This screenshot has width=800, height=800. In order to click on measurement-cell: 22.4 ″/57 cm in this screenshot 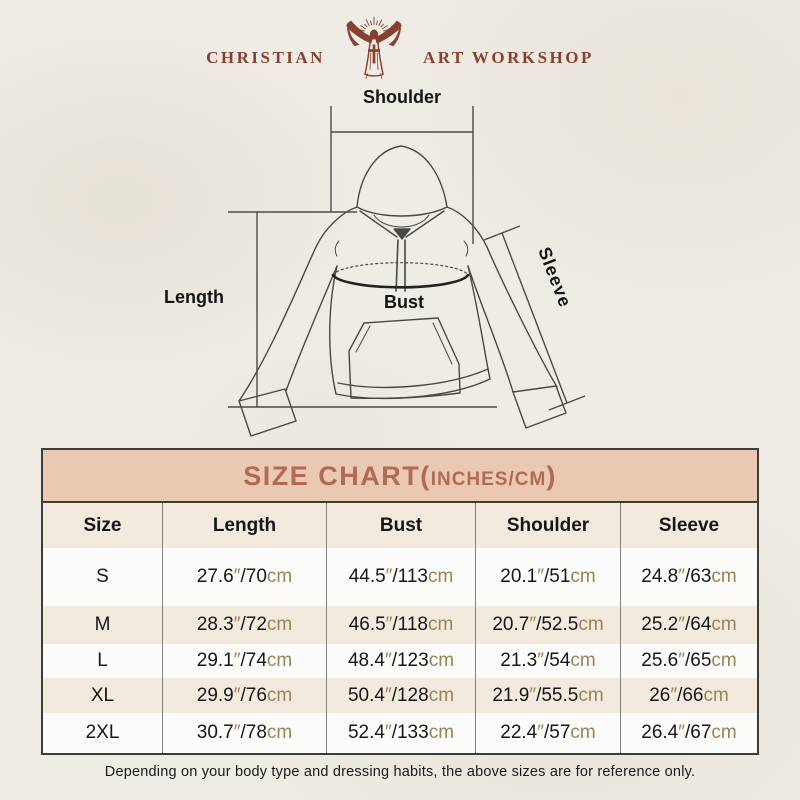, I will do `click(548, 733)`.